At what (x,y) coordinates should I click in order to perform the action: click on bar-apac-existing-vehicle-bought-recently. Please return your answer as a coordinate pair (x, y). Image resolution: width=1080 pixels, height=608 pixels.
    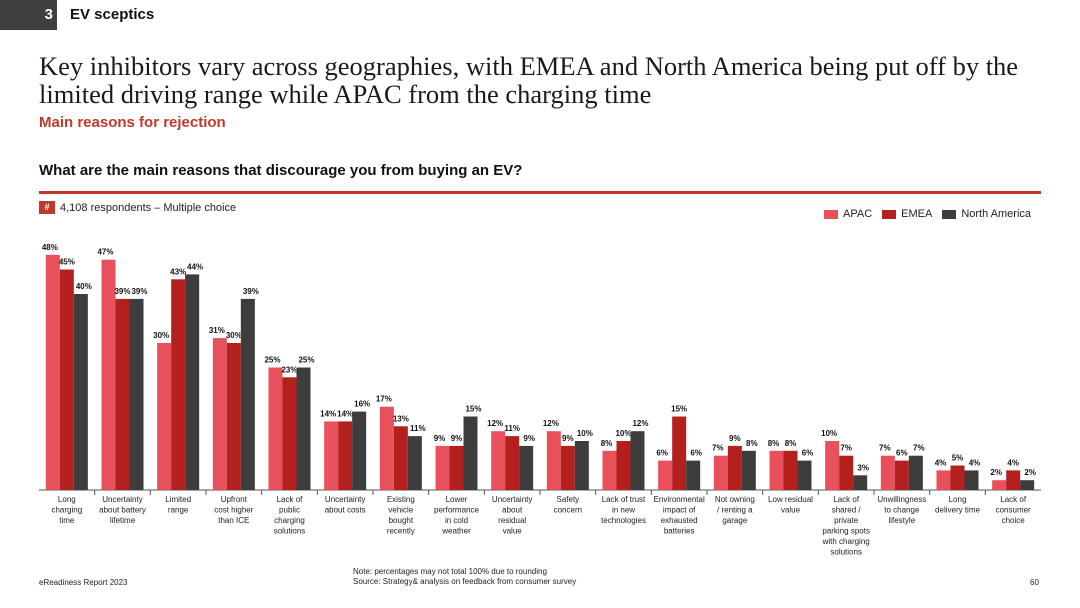
    Looking at the image, I should click on (386, 448).